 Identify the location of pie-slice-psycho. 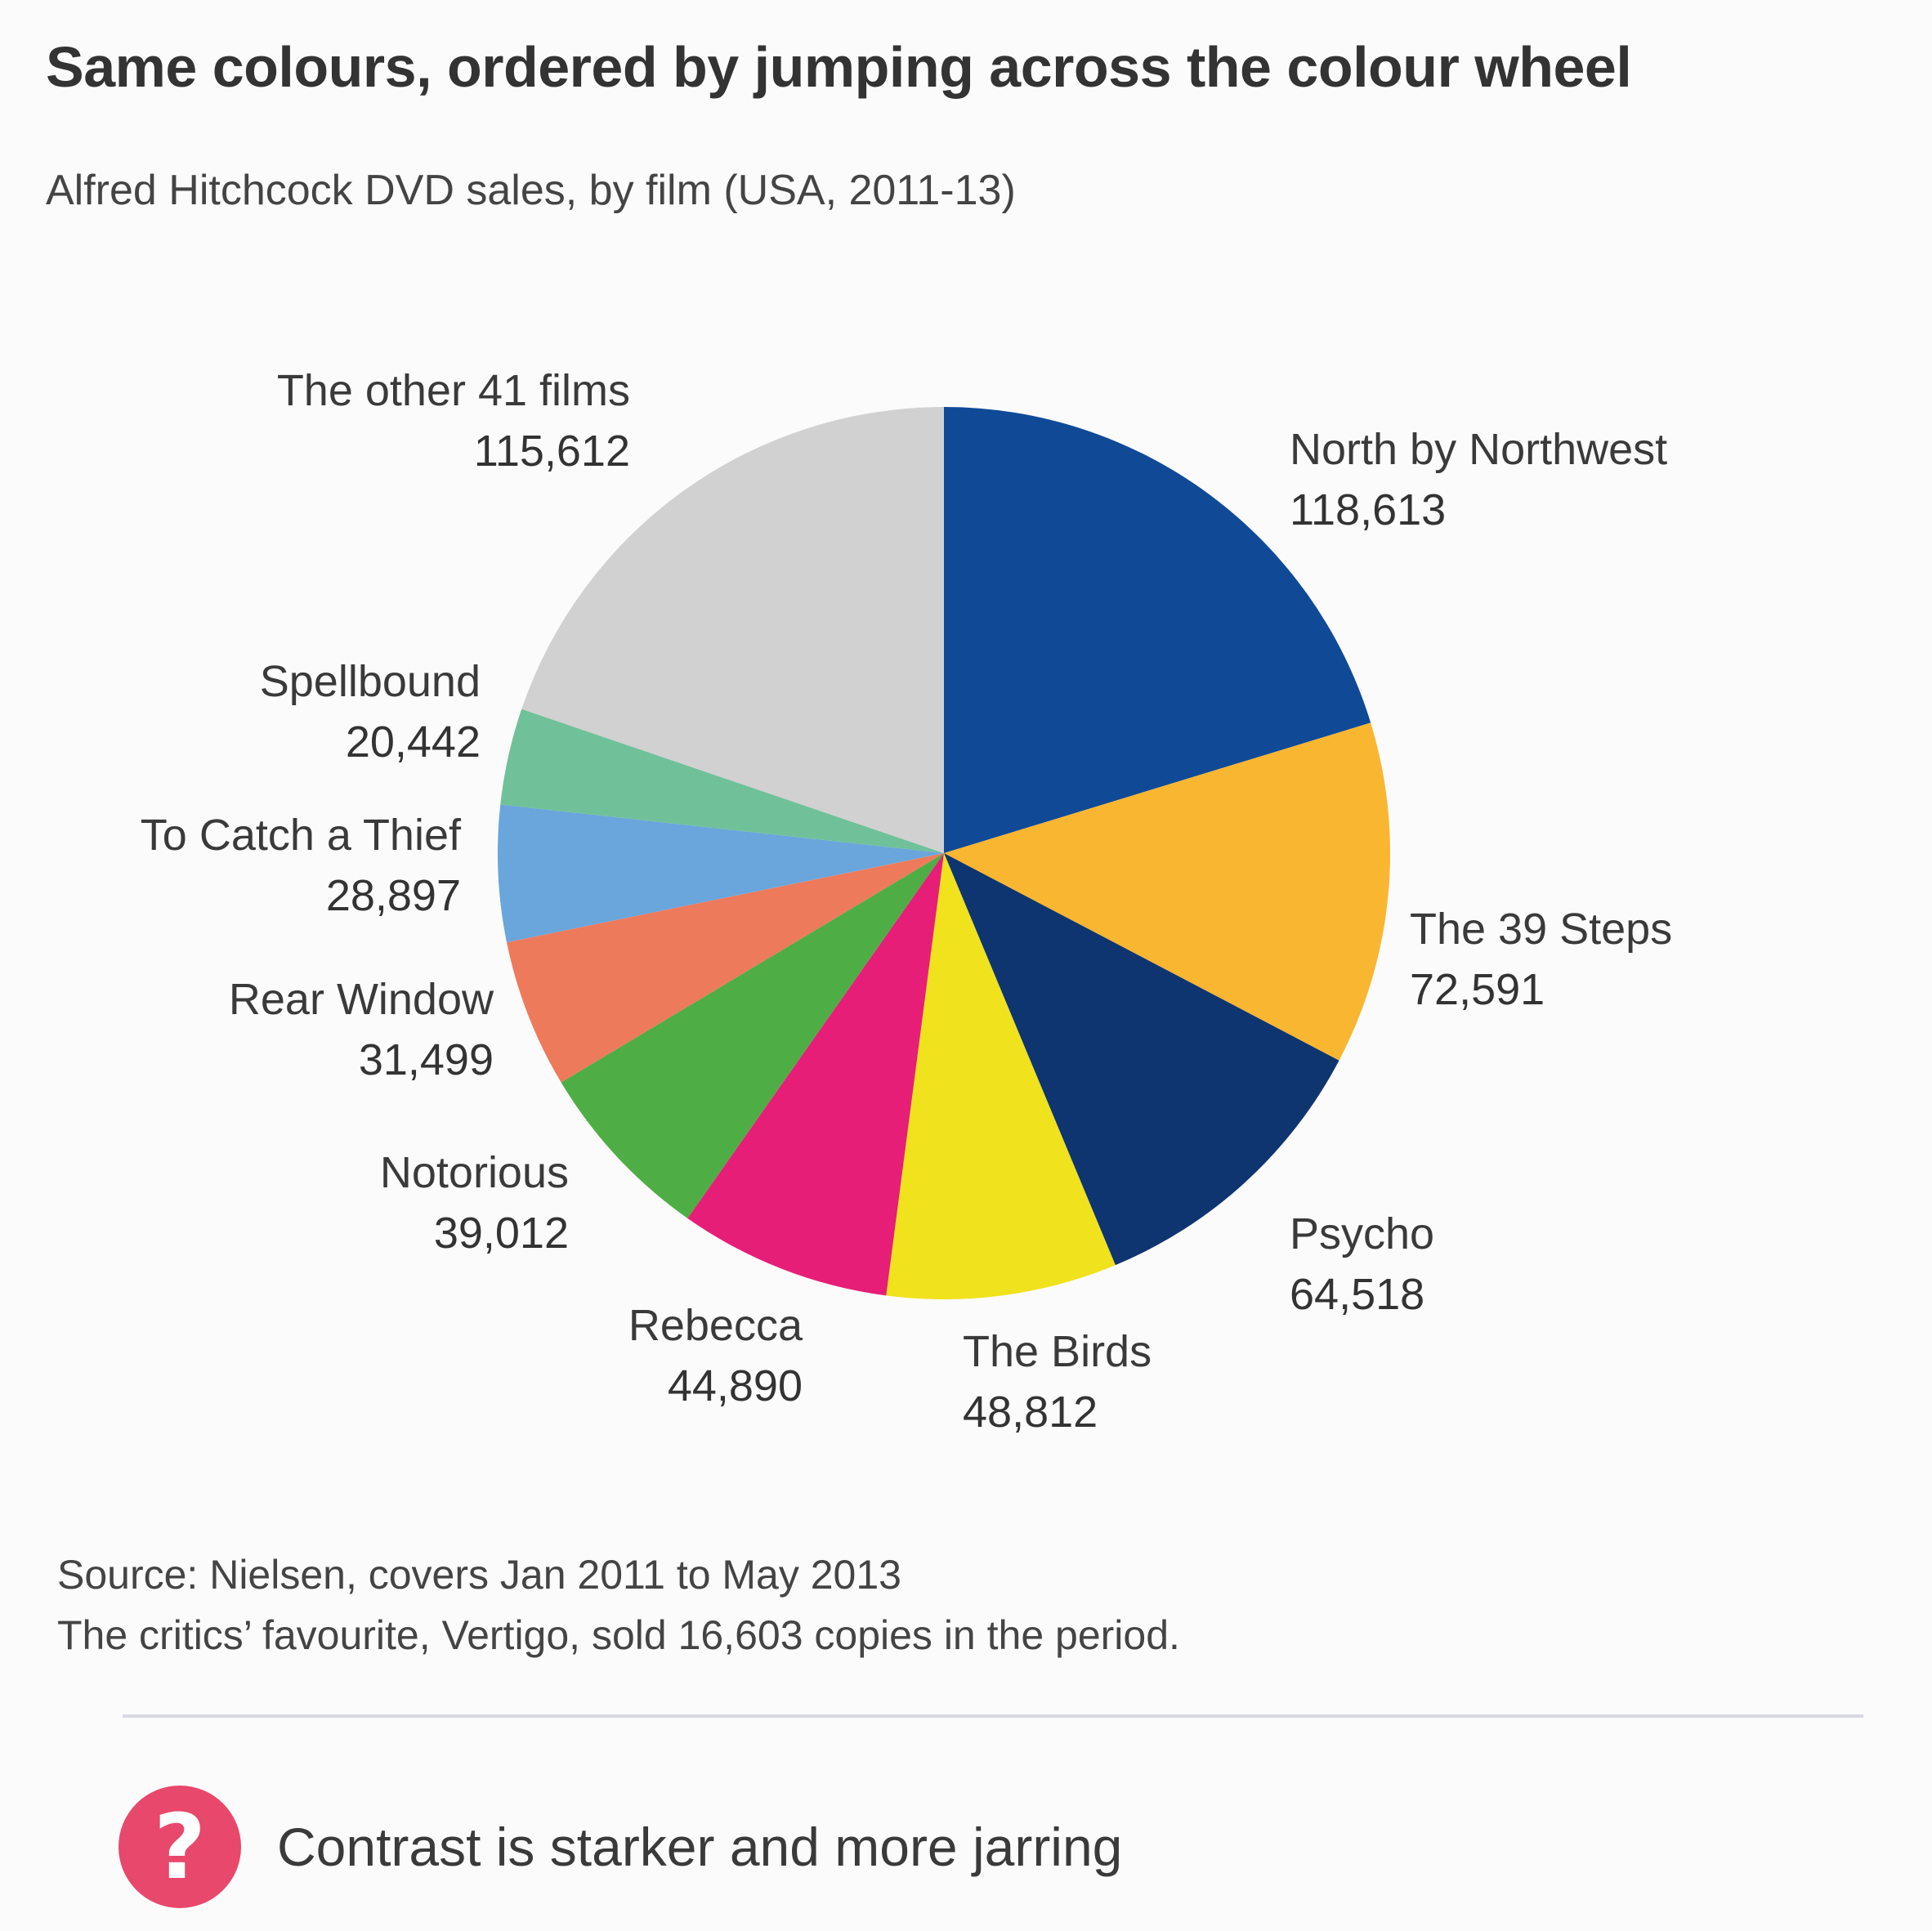
(1141, 1059).